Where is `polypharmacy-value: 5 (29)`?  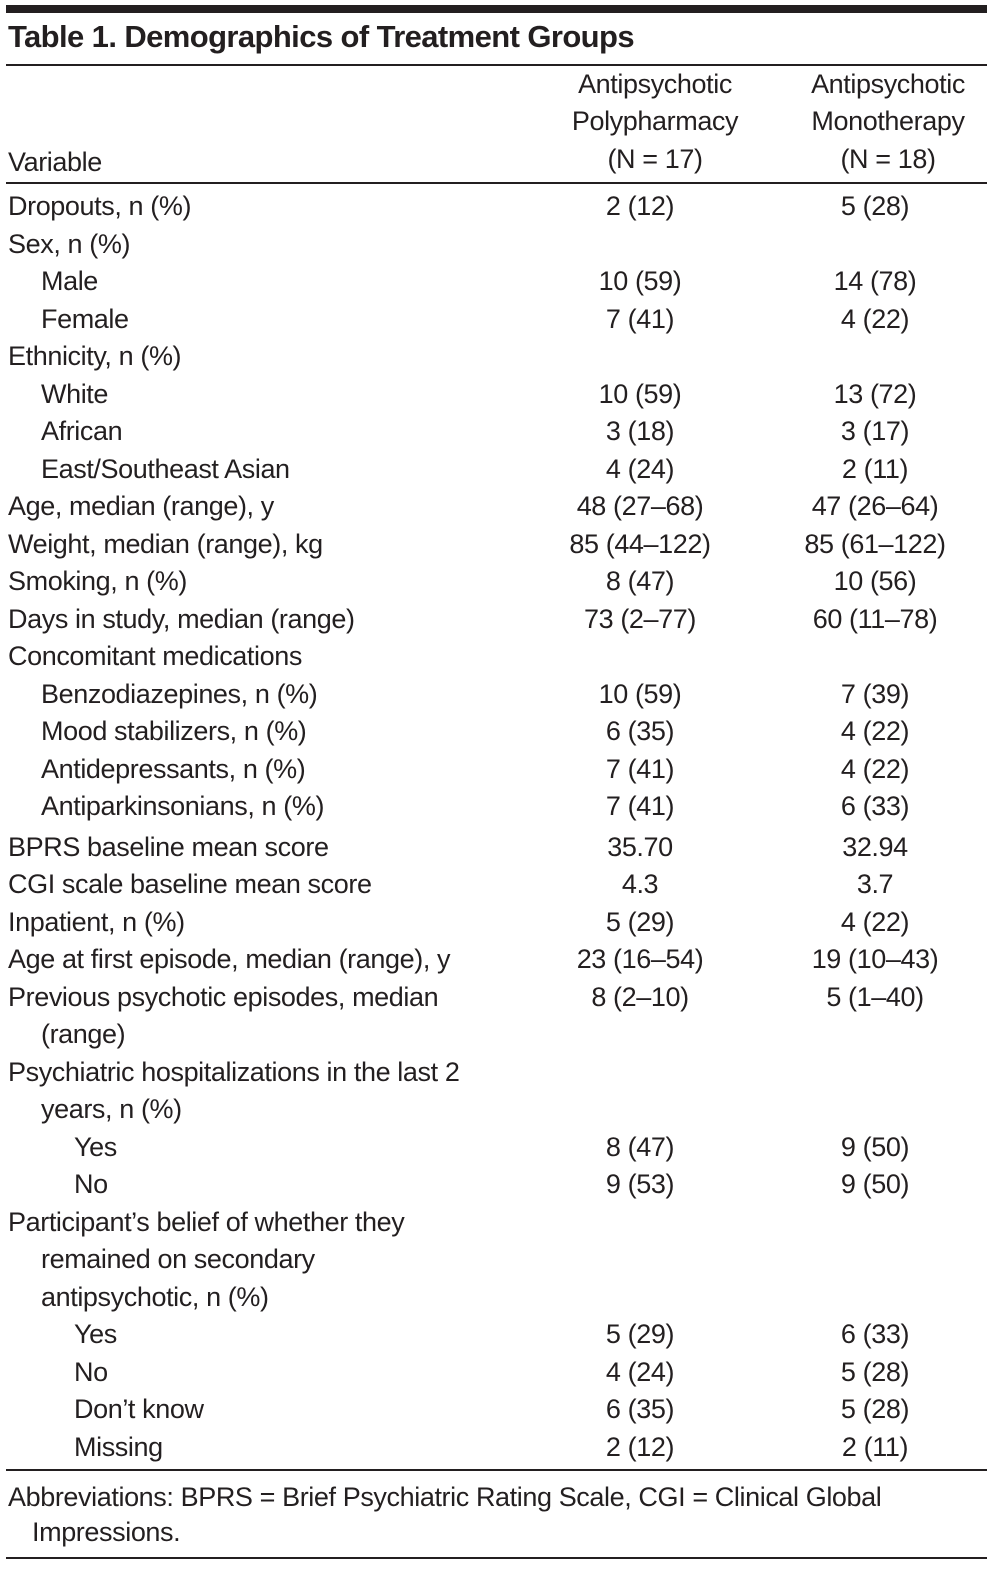 polypharmacy-value: 5 (29) is located at coordinates (640, 1334).